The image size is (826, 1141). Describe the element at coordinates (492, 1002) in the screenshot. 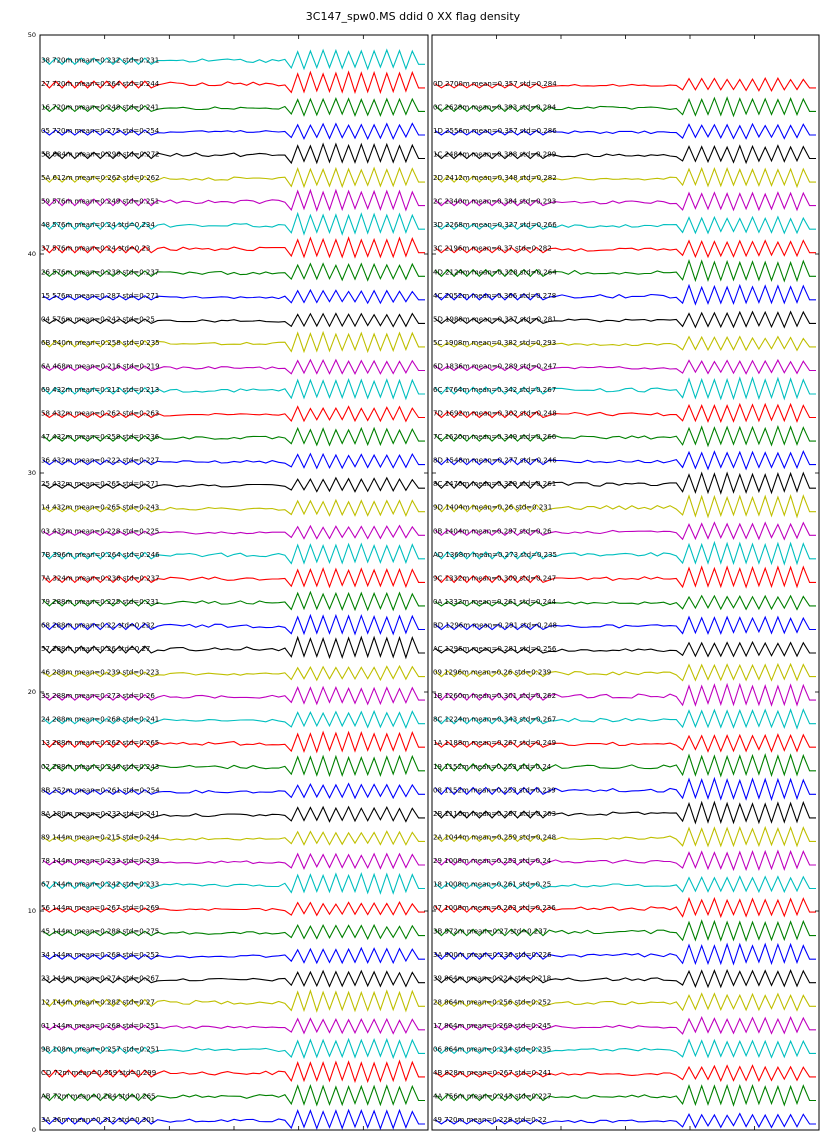

I see `series-label: 28 864m mean=0.256 std=0.252` at that location.